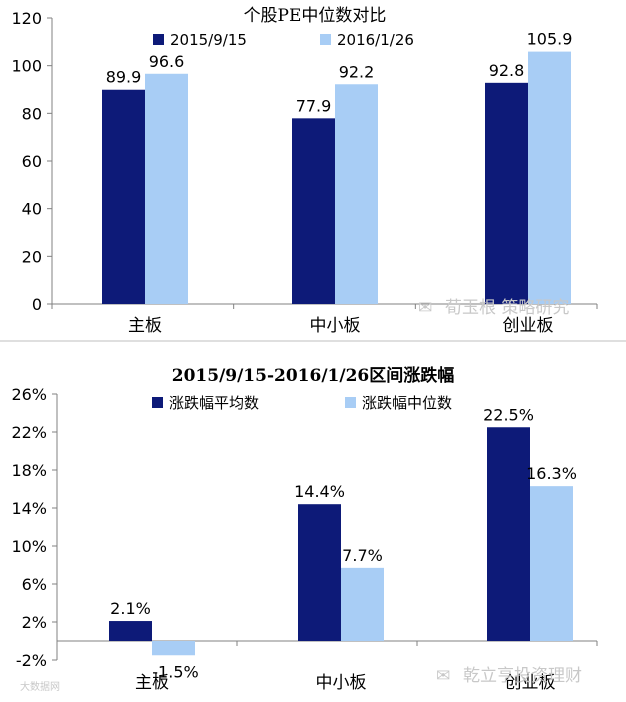 The image size is (626, 702). What do you see at coordinates (34, 584) in the screenshot?
I see `y-tick-label: 6%` at bounding box center [34, 584].